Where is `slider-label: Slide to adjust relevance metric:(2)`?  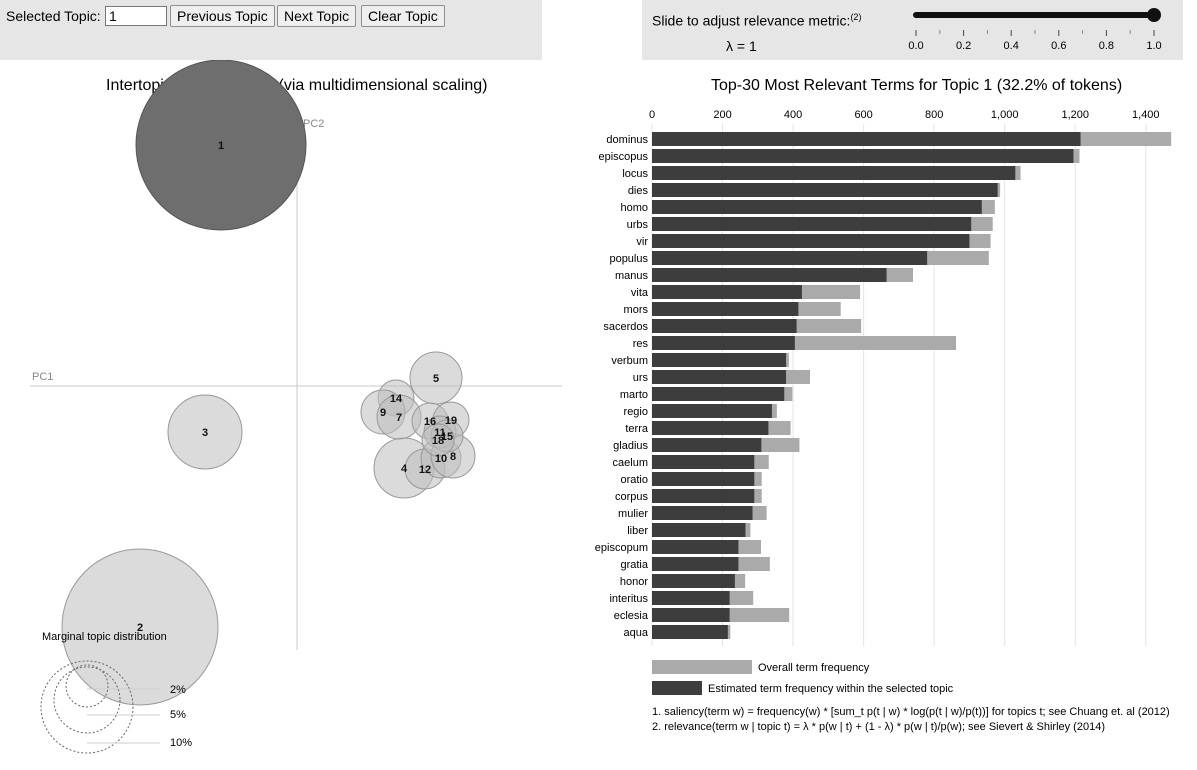 slider-label: Slide to adjust relevance metric:(2) is located at coordinates (757, 20).